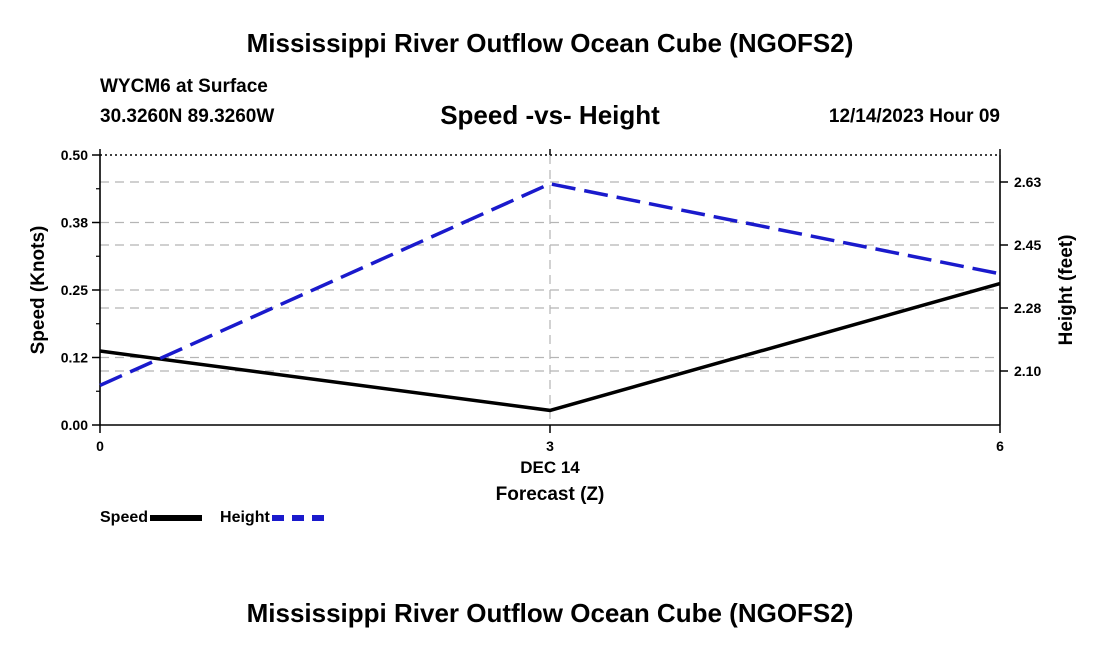 The height and width of the screenshot is (650, 1100). Describe the element at coordinates (38, 290) in the screenshot. I see `y-axis-label: Speed (Knots)` at that location.